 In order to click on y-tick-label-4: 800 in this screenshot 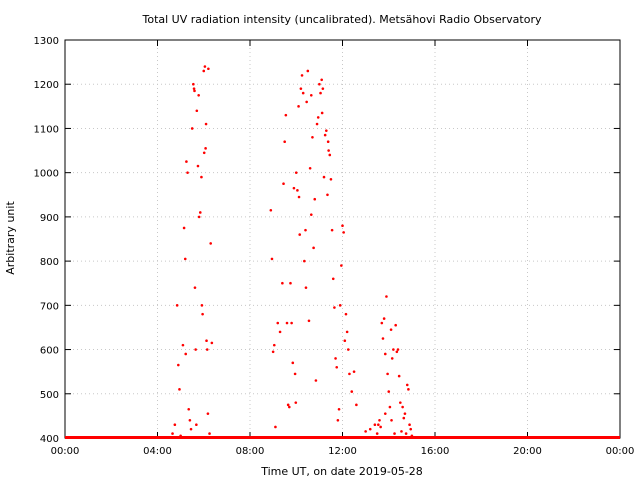, I will do `click(49, 262)`.